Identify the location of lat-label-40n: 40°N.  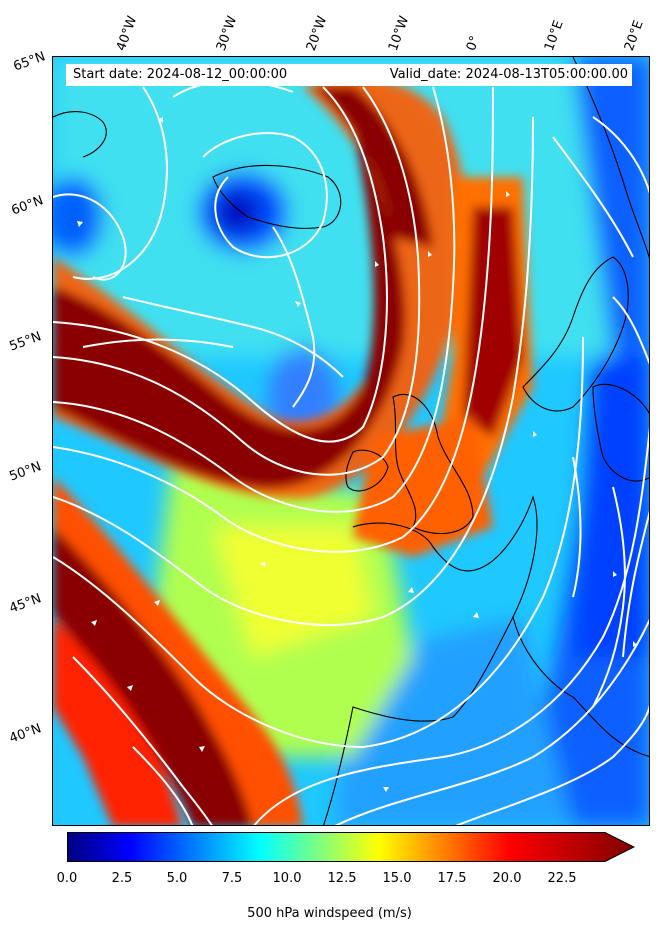
(25, 734).